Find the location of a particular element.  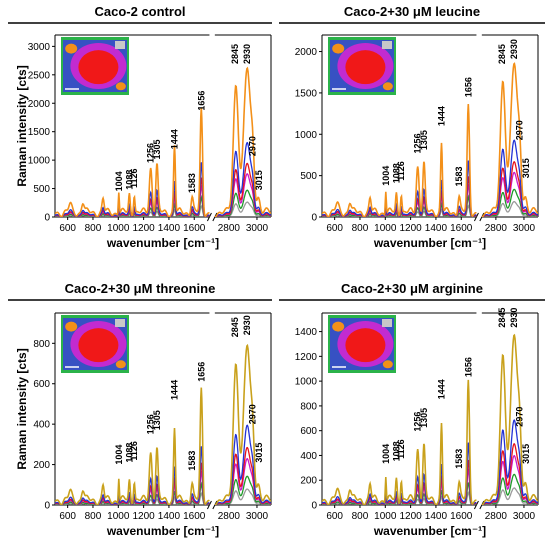

raman-map-inset is located at coordinates (362, 66).